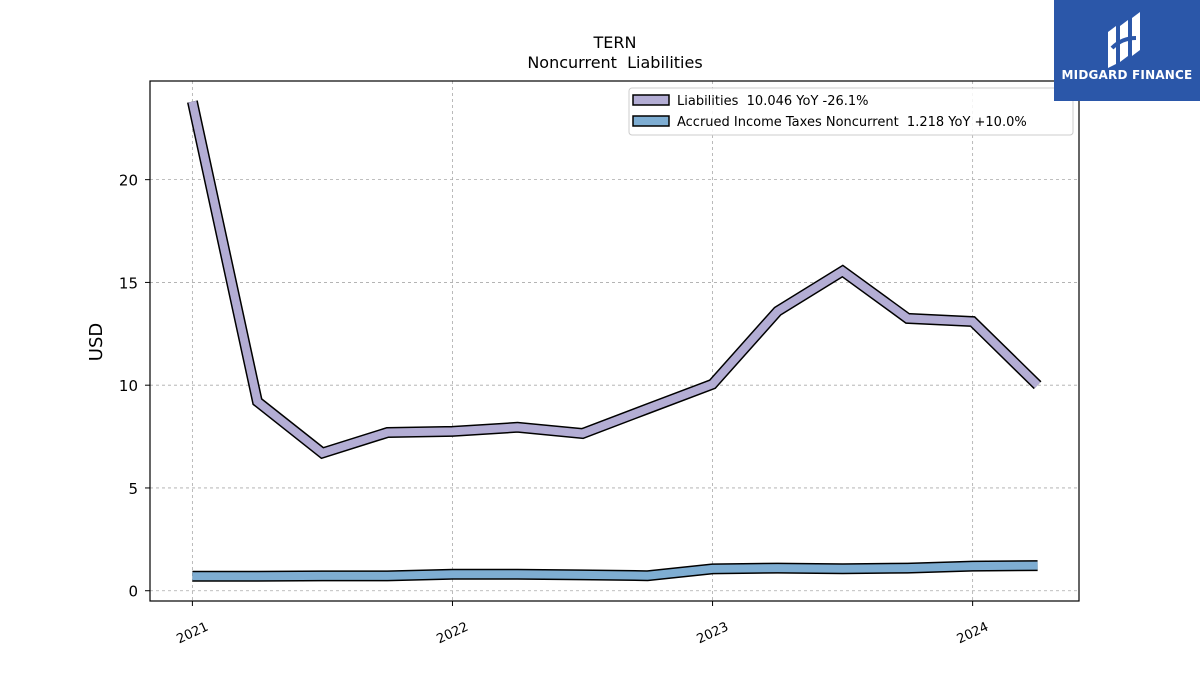  I want to click on chart-subtitle: Noncurrent Liabilities, so click(614, 62).